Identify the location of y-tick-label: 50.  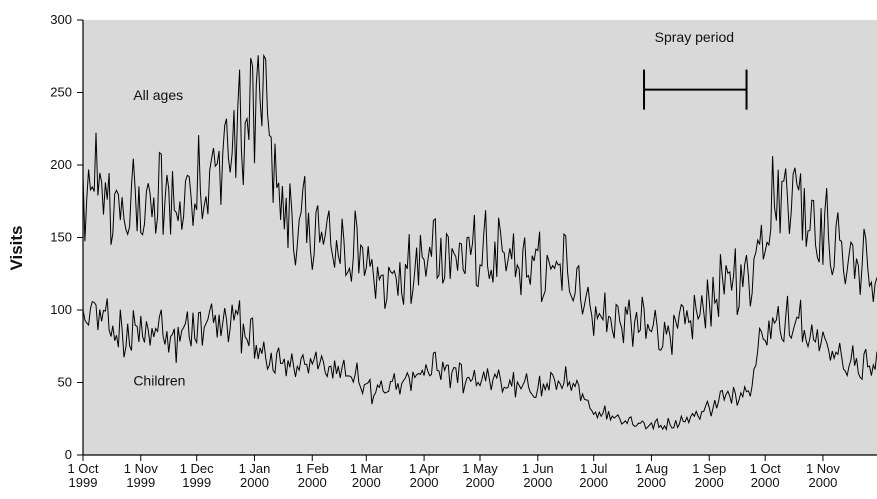
(65, 382).